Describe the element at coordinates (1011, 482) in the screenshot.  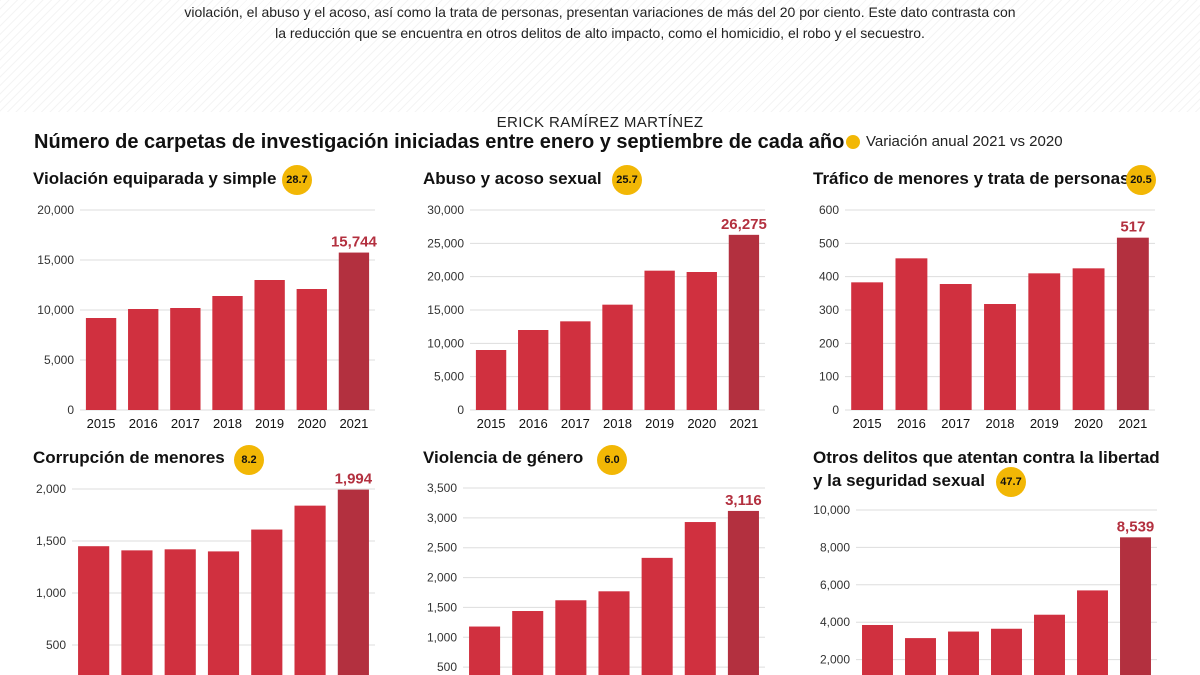
I see `variation-badge-otros: 47.7` at that location.